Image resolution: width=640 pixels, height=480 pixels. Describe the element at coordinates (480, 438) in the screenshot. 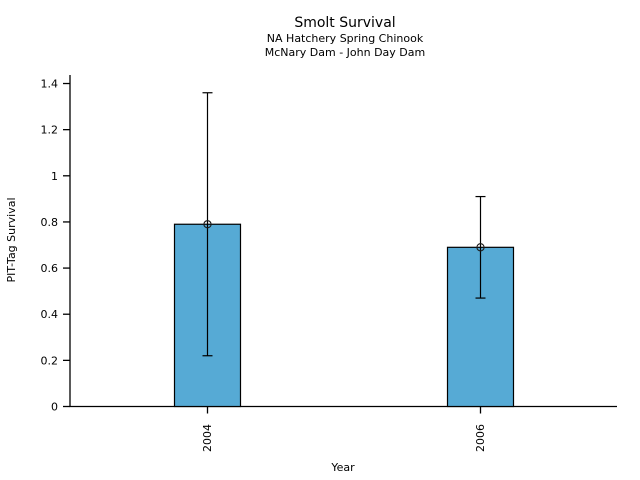

I see `x-tick-label-2006: 2006` at that location.